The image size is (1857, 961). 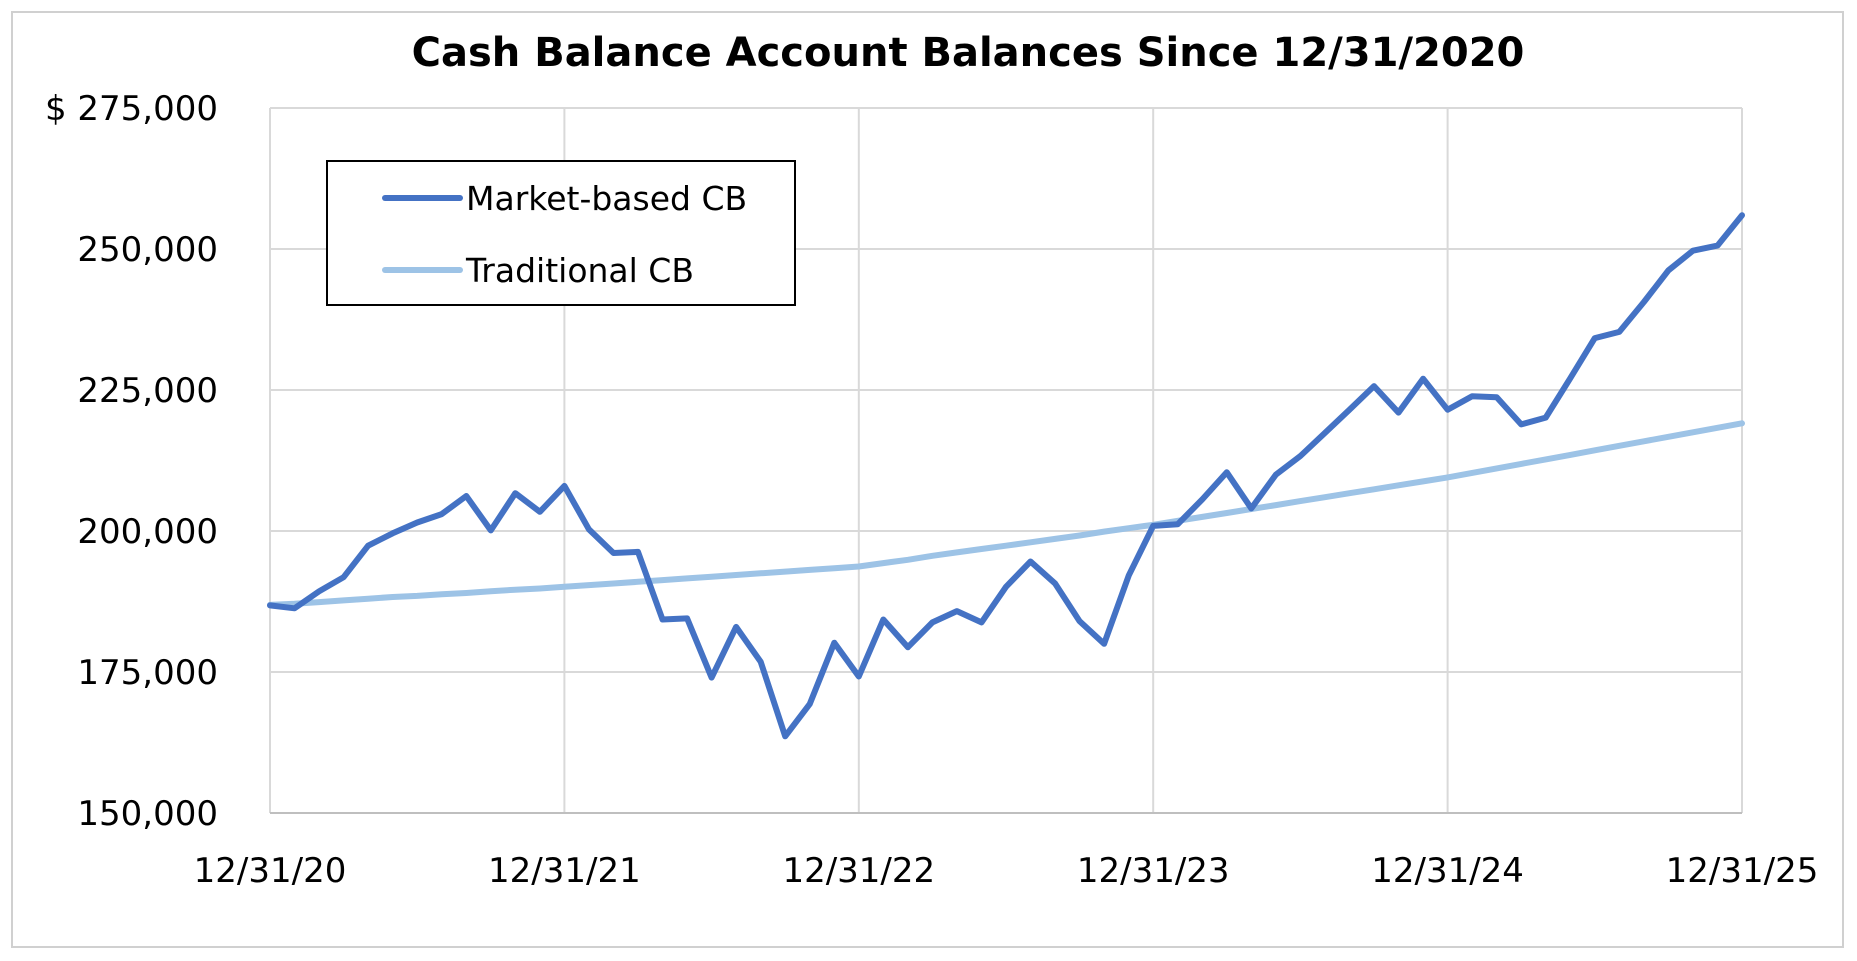 I want to click on y-tick-label: 175,000, so click(x=147, y=673).